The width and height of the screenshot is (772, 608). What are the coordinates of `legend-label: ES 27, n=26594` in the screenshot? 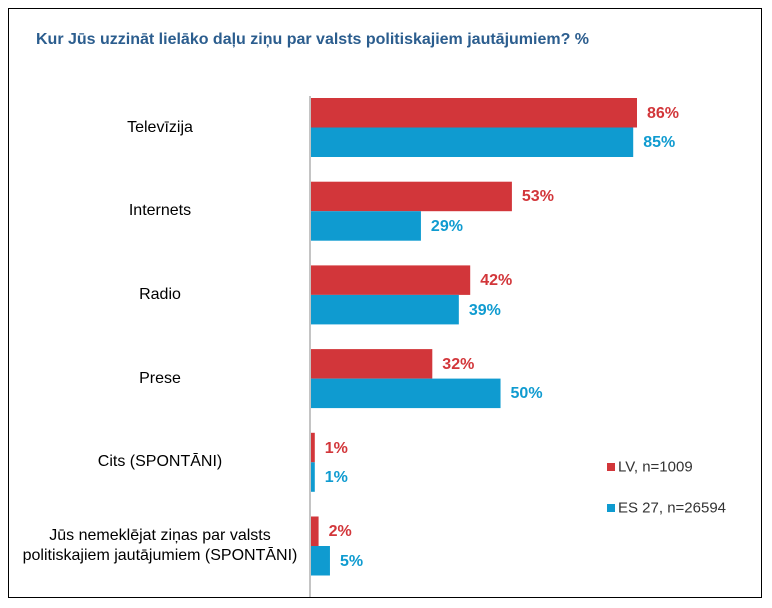 It's located at (672, 508).